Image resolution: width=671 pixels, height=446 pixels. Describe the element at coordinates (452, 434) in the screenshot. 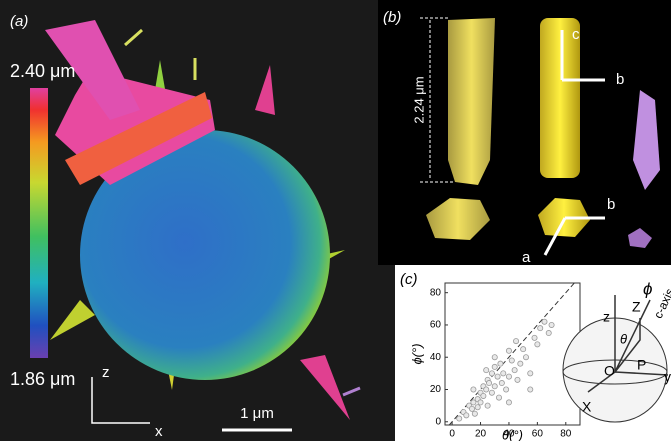

I see `x-tick-label: 0` at that location.